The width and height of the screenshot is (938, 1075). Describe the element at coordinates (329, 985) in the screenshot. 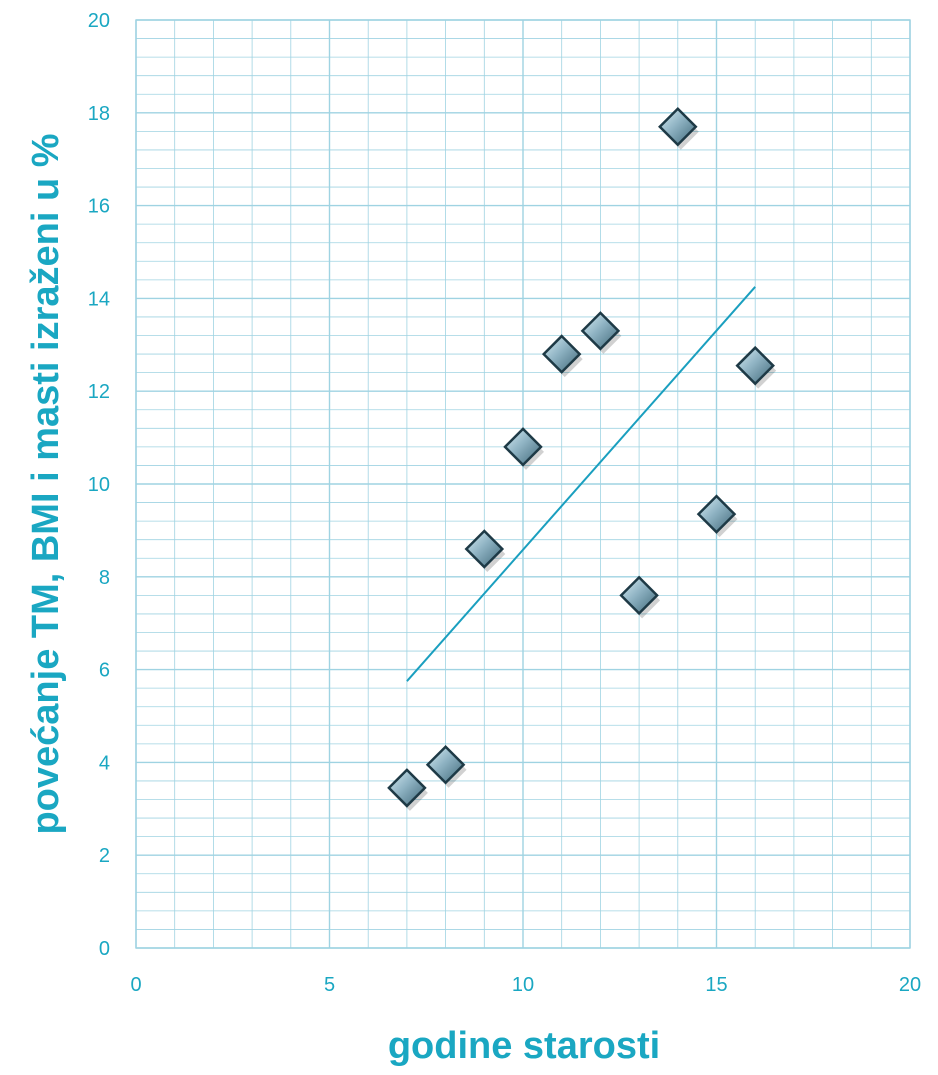

I see `x-tick-label: 5` at that location.